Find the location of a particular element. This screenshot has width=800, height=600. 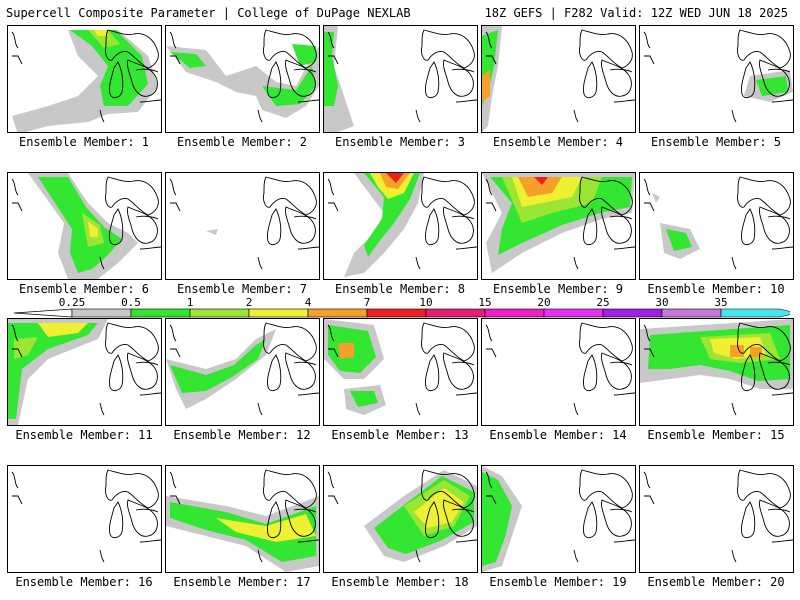

colorbar-tick-label: 25 is located at coordinates (602, 302).